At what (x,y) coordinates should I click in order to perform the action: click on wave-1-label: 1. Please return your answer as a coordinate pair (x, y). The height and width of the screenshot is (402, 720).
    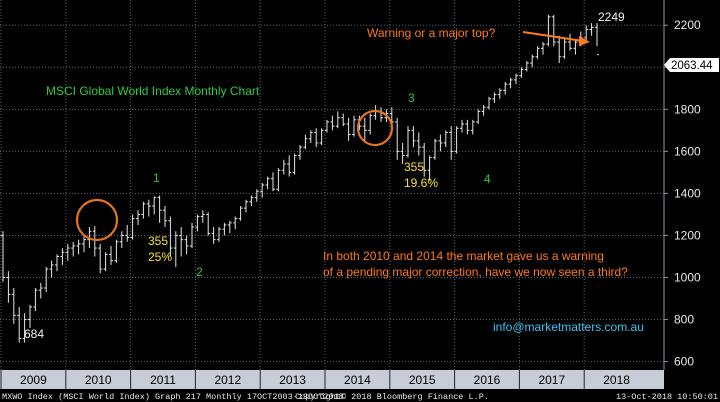
    Looking at the image, I should click on (156, 178).